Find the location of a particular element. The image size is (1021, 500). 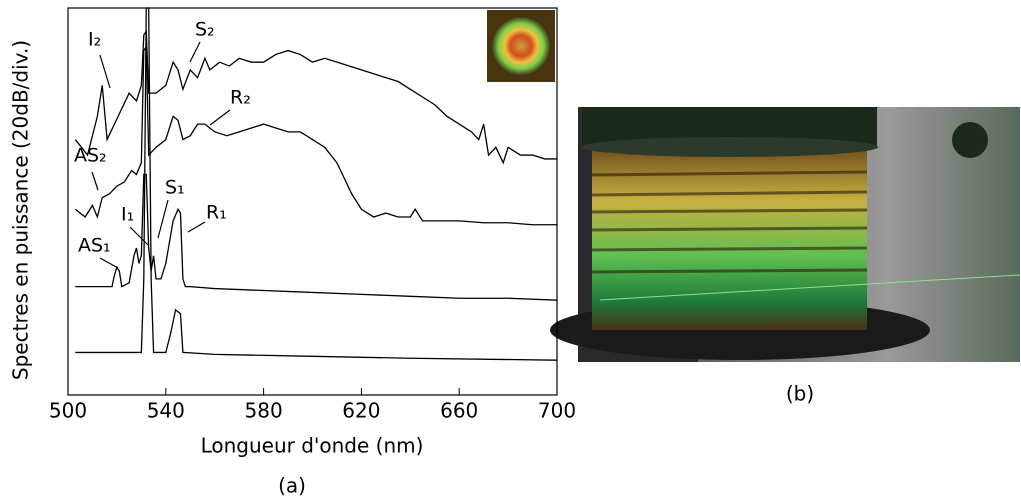

annotation: I₂ is located at coordinates (94, 40).